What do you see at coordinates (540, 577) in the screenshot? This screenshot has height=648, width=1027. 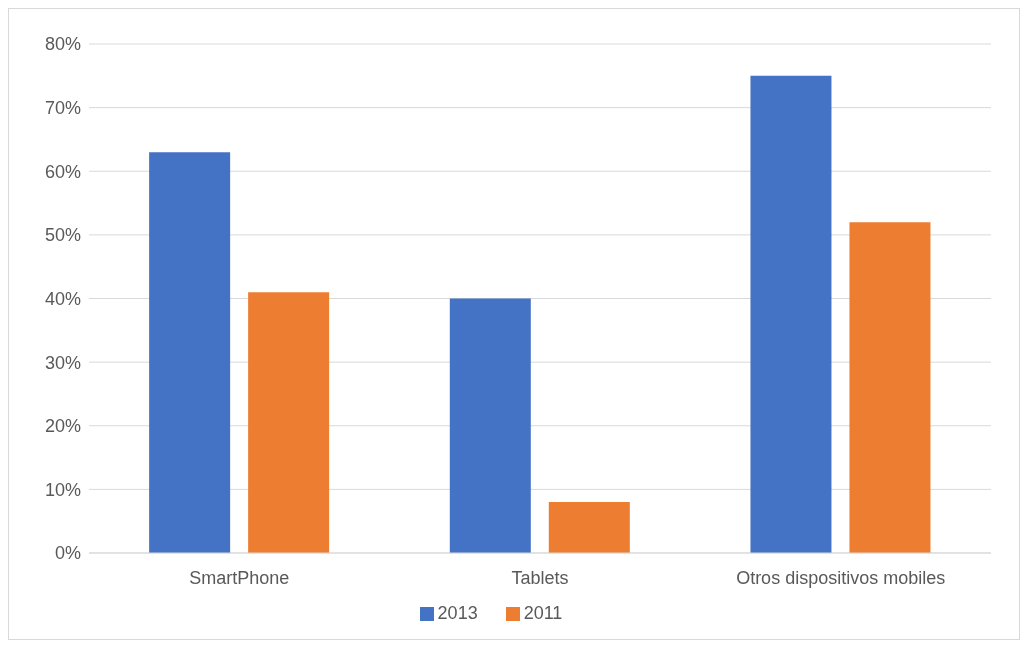 I see `x-tick-label: Tablets` at bounding box center [540, 577].